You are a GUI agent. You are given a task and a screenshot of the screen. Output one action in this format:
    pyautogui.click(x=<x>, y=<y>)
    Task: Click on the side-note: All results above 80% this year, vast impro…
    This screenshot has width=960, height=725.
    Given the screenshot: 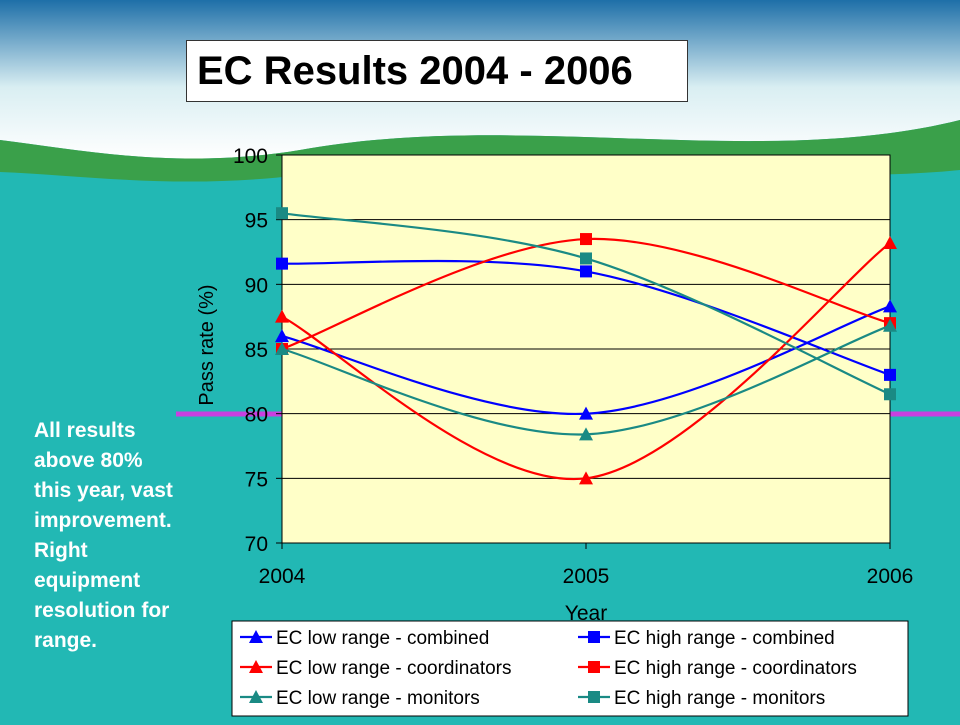 What is the action you would take?
    pyautogui.click(x=129, y=536)
    